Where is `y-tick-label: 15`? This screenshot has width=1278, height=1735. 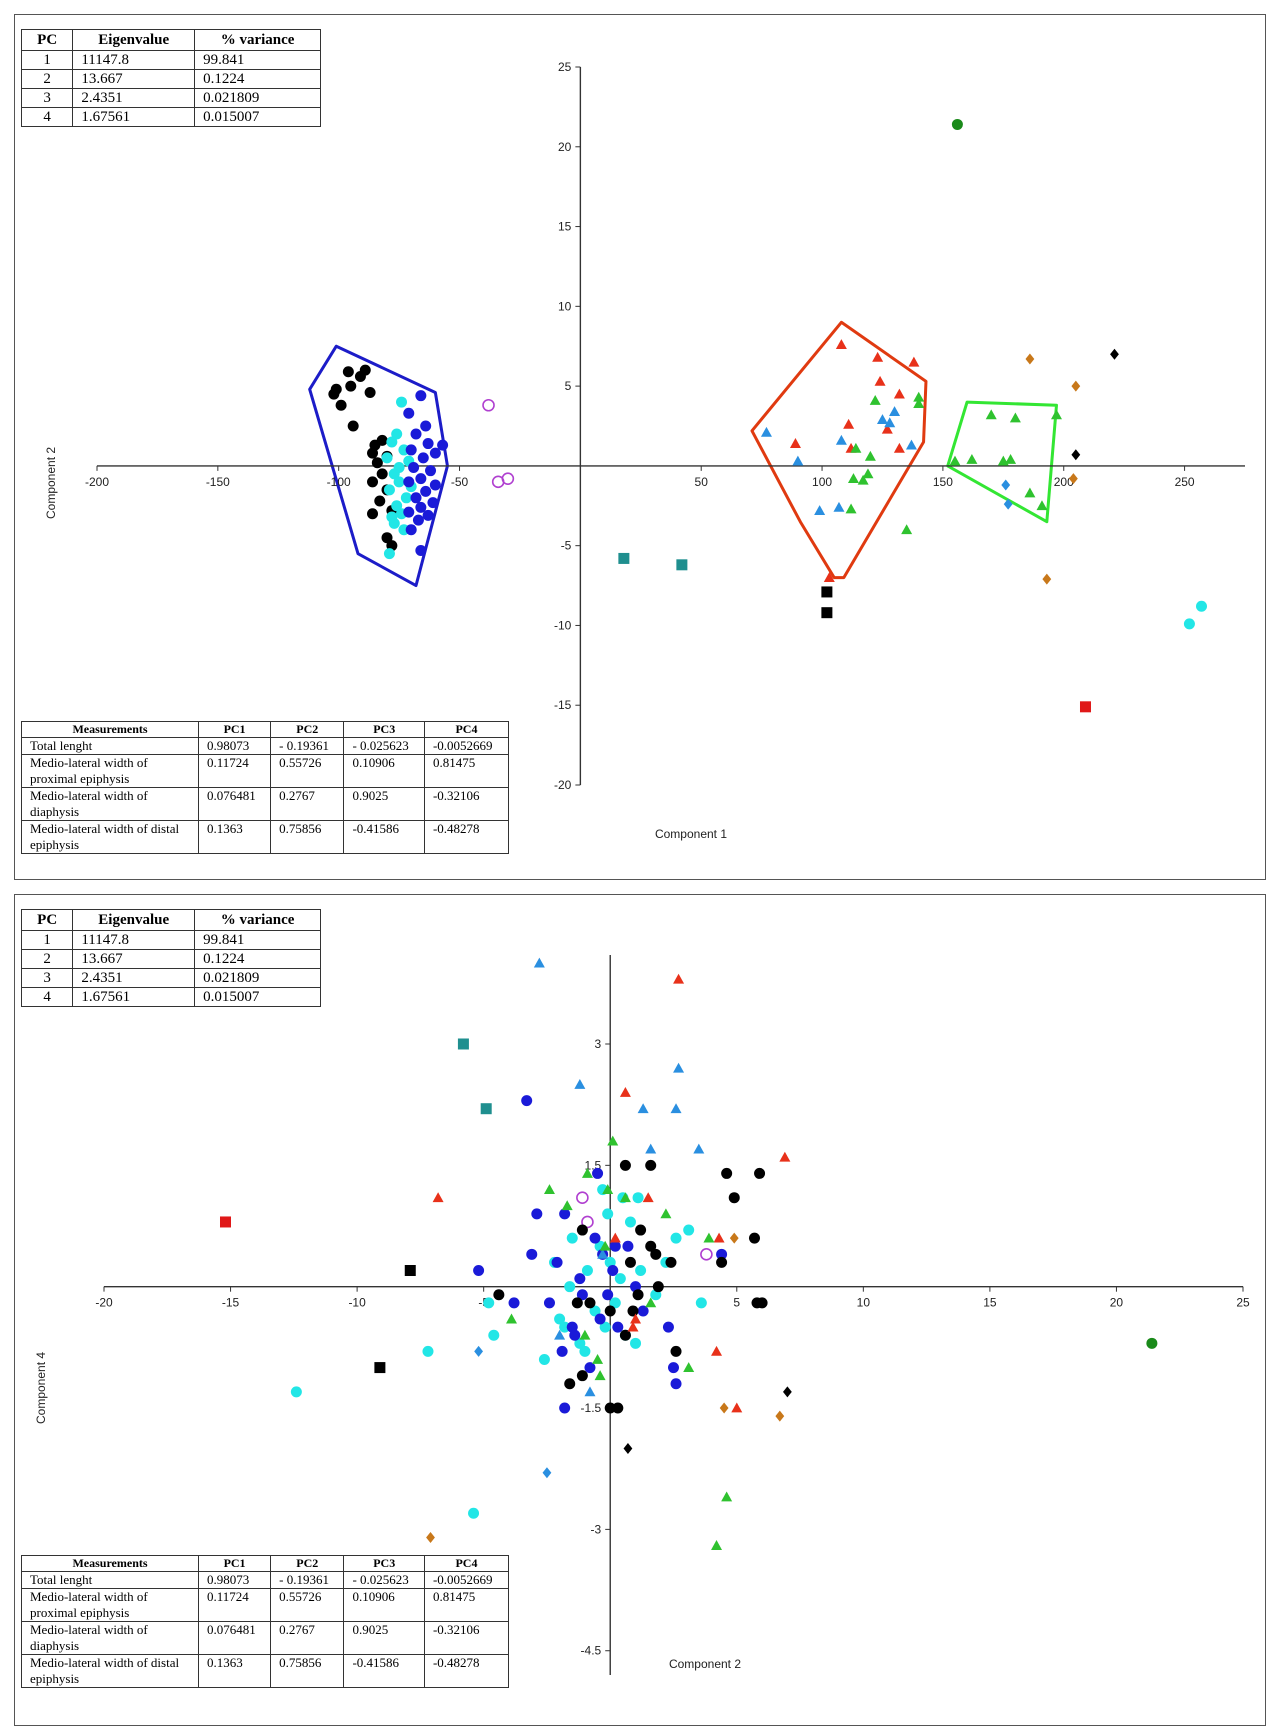
y-tick-label: 15 is located at coordinates (565, 227).